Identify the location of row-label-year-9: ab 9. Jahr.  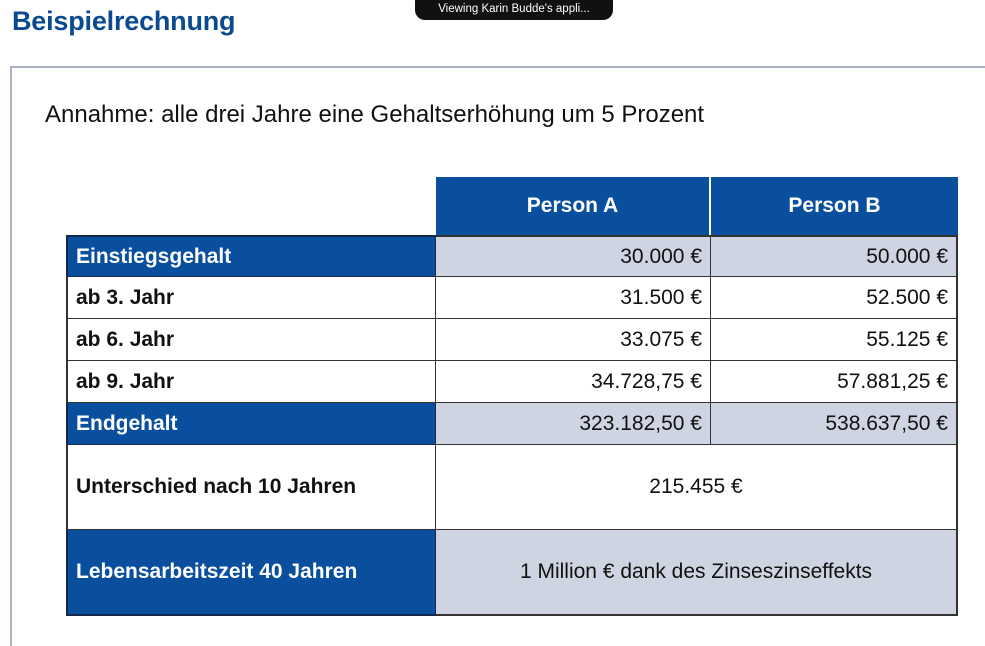
(251, 382).